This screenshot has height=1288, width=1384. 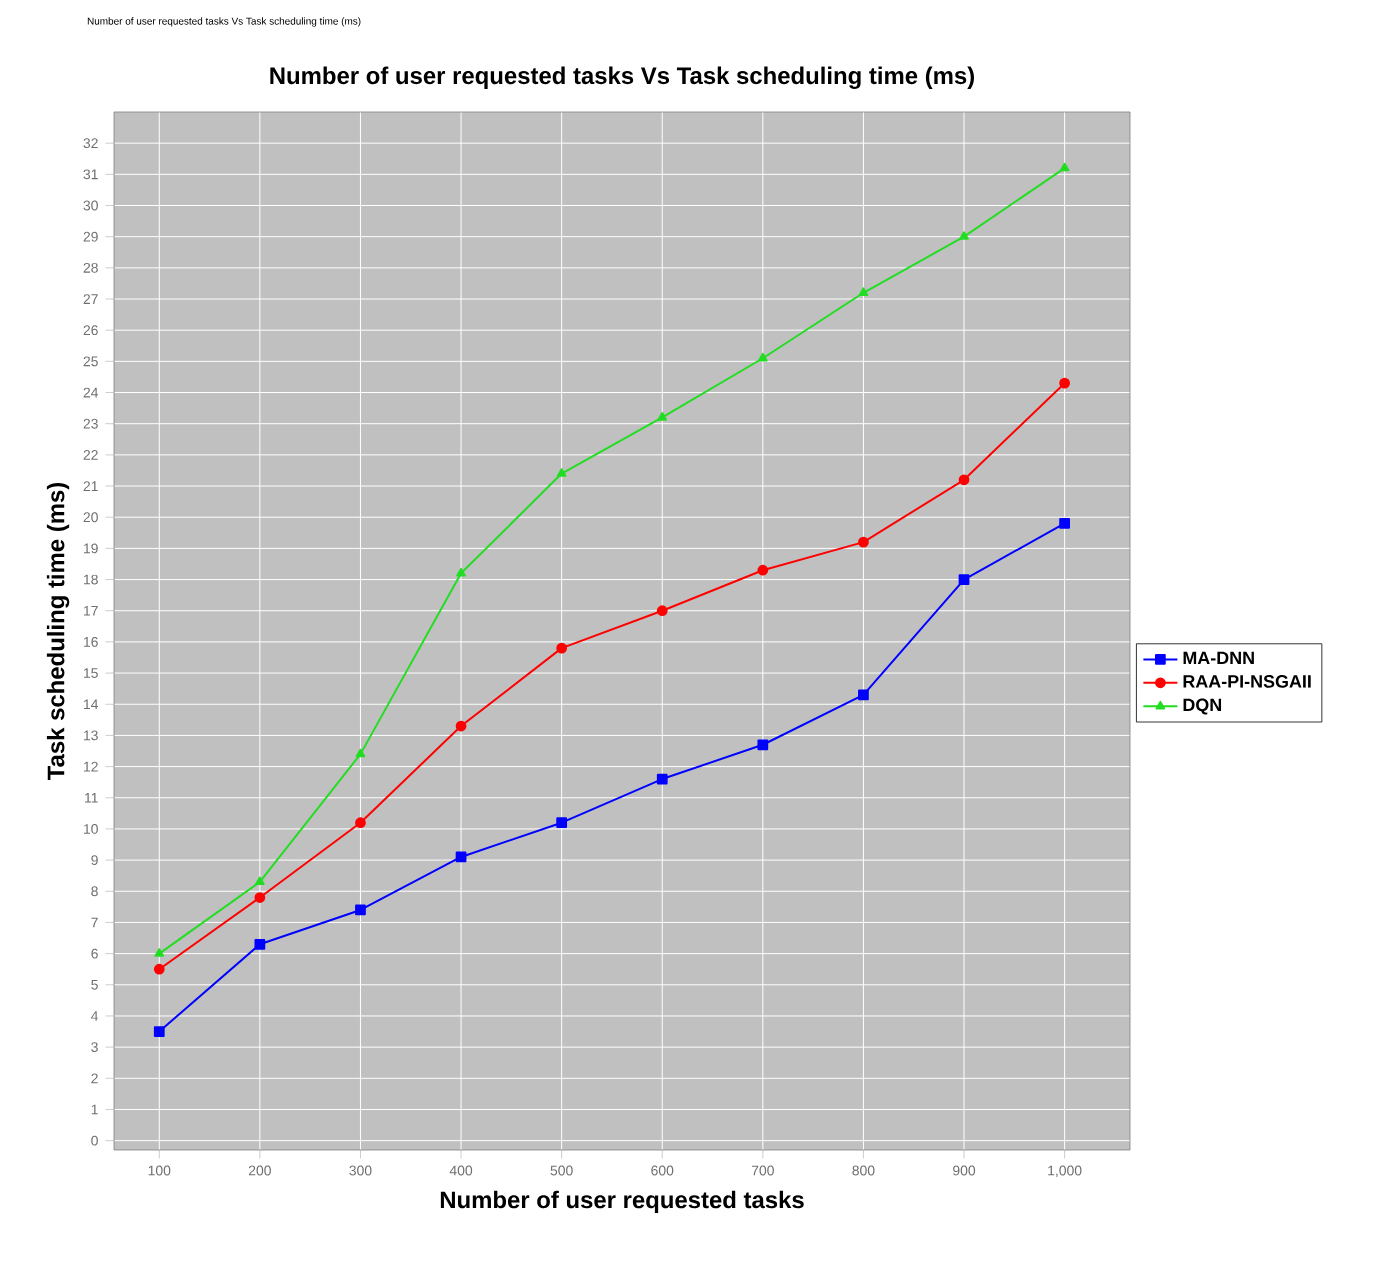 What do you see at coordinates (1247, 681) in the screenshot?
I see `legend-label: RAA-PI-NSGAII` at bounding box center [1247, 681].